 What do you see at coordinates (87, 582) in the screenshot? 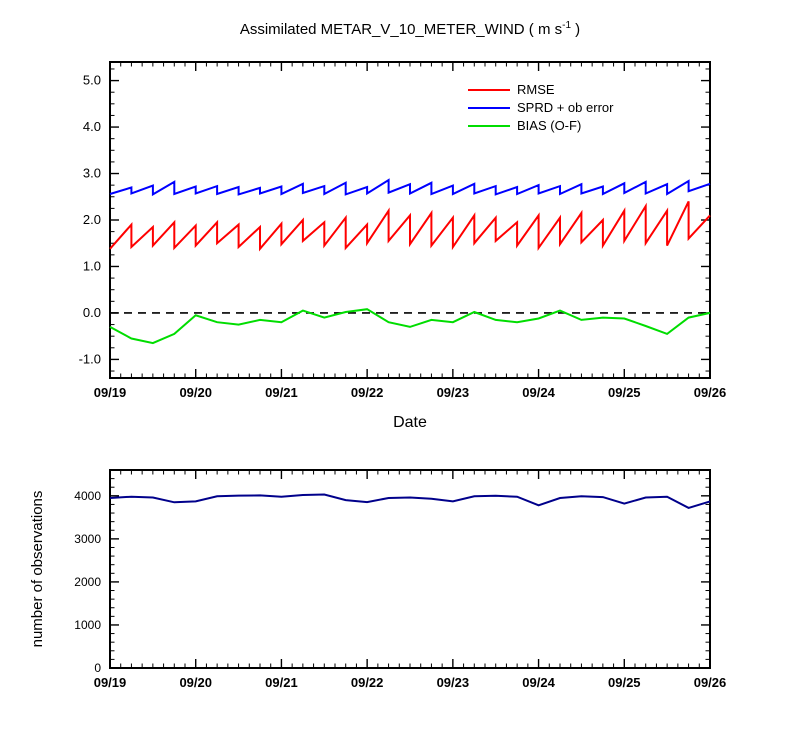
I see `y-tick-label: 2000` at bounding box center [87, 582].